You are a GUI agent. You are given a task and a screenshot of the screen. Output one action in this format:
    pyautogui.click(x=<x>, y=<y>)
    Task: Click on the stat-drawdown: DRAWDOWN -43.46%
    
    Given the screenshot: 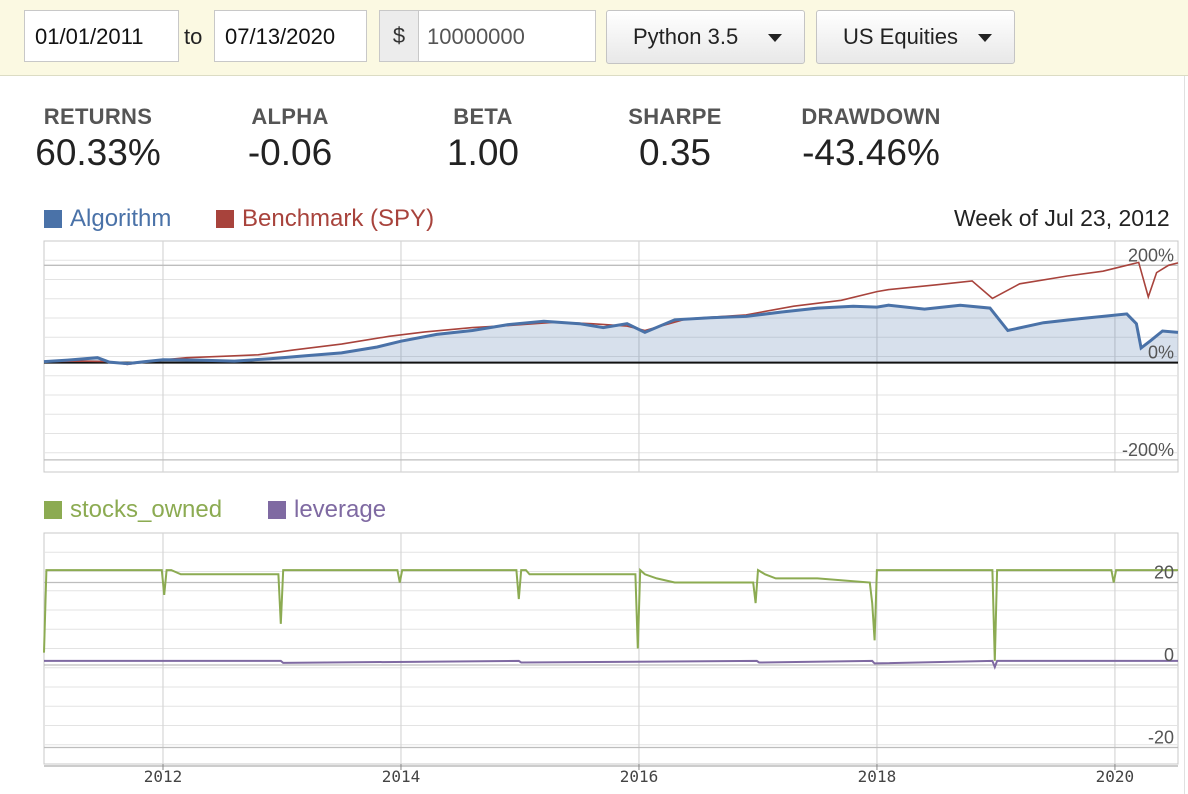 What is the action you would take?
    pyautogui.click(x=871, y=139)
    